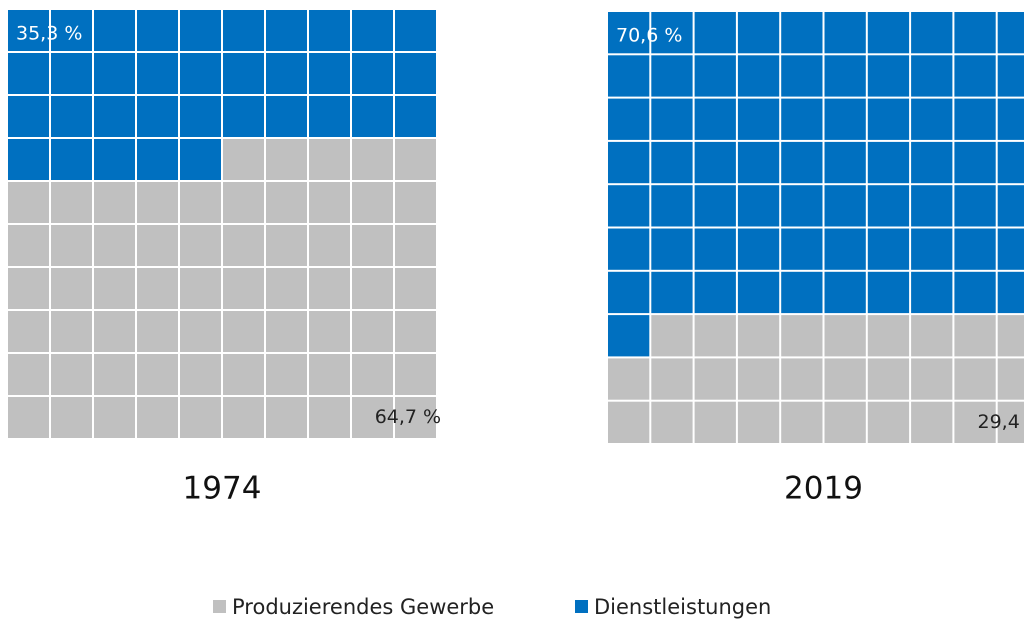  What do you see at coordinates (682, 607) in the screenshot?
I see `legend-label: Dienstleistungen` at bounding box center [682, 607].